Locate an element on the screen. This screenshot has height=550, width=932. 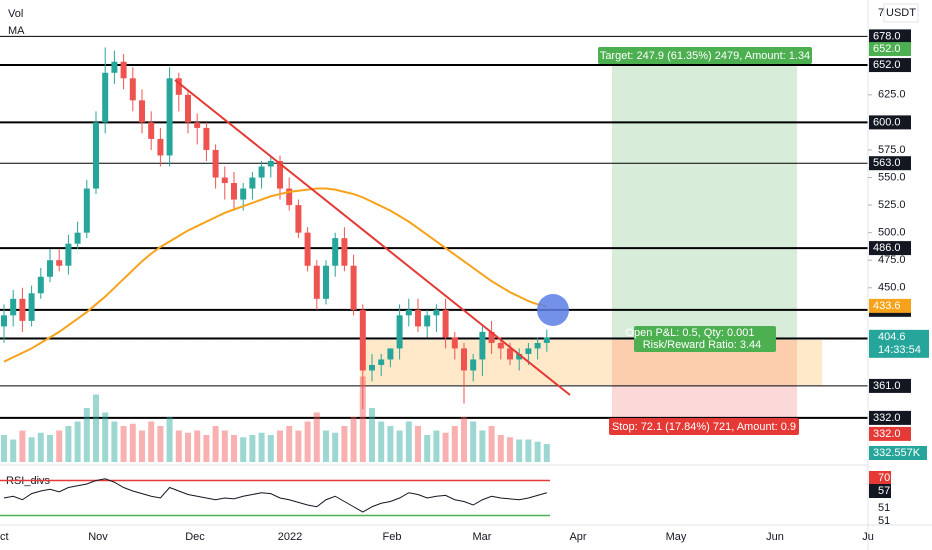
price-tag: 332.0 is located at coordinates (887, 434).